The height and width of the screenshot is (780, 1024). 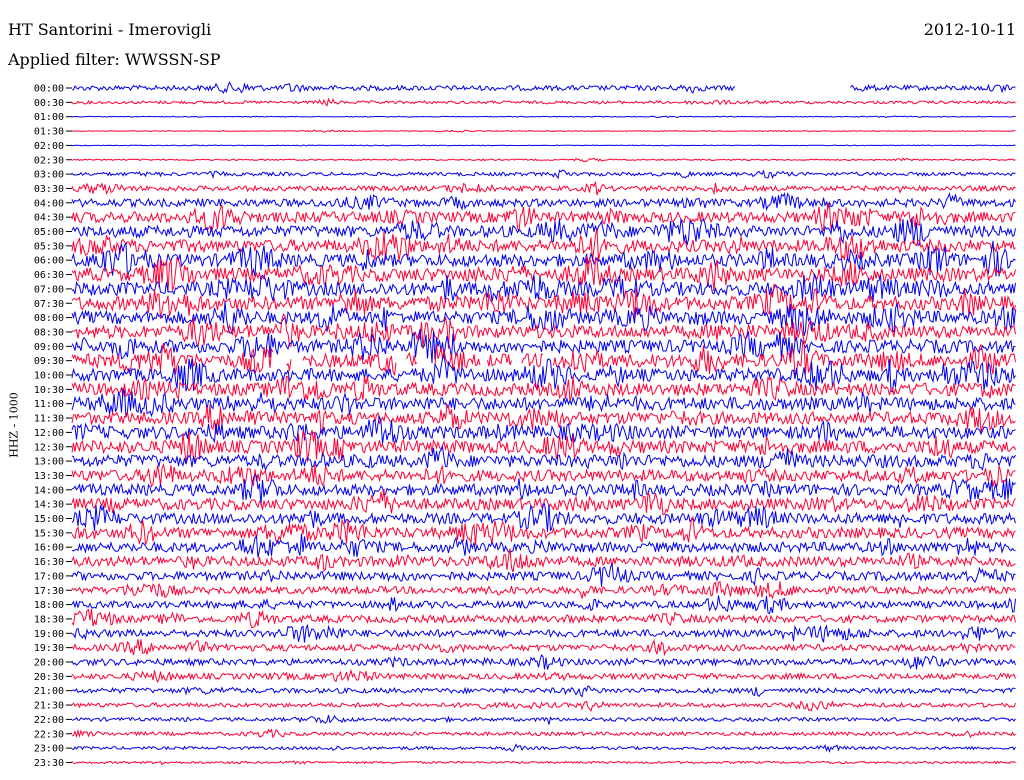 What do you see at coordinates (49, 203) in the screenshot?
I see `row-time-label: 04:00` at bounding box center [49, 203].